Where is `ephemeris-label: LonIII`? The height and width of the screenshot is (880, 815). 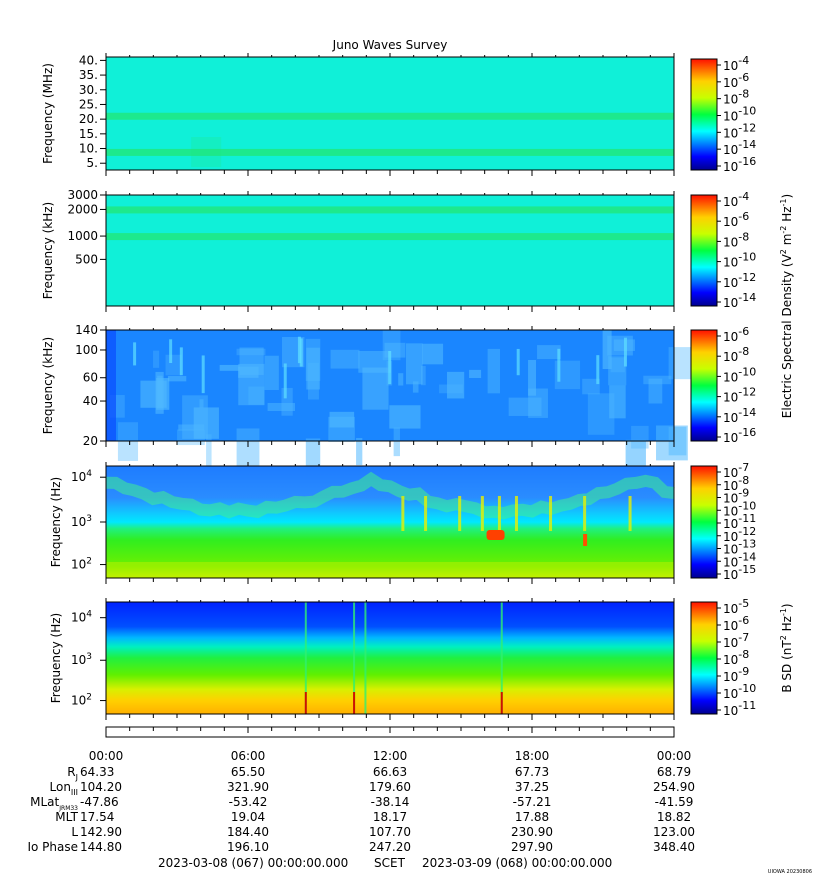 ephemeris-label: LonIII is located at coordinates (64, 788).